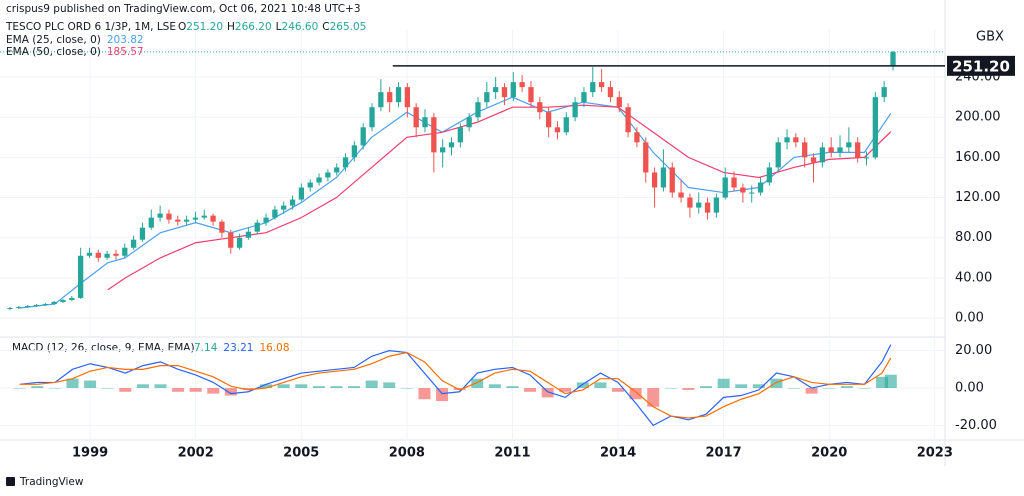  Describe the element at coordinates (196, 453) in the screenshot. I see `x-tick-label: 2002` at that location.